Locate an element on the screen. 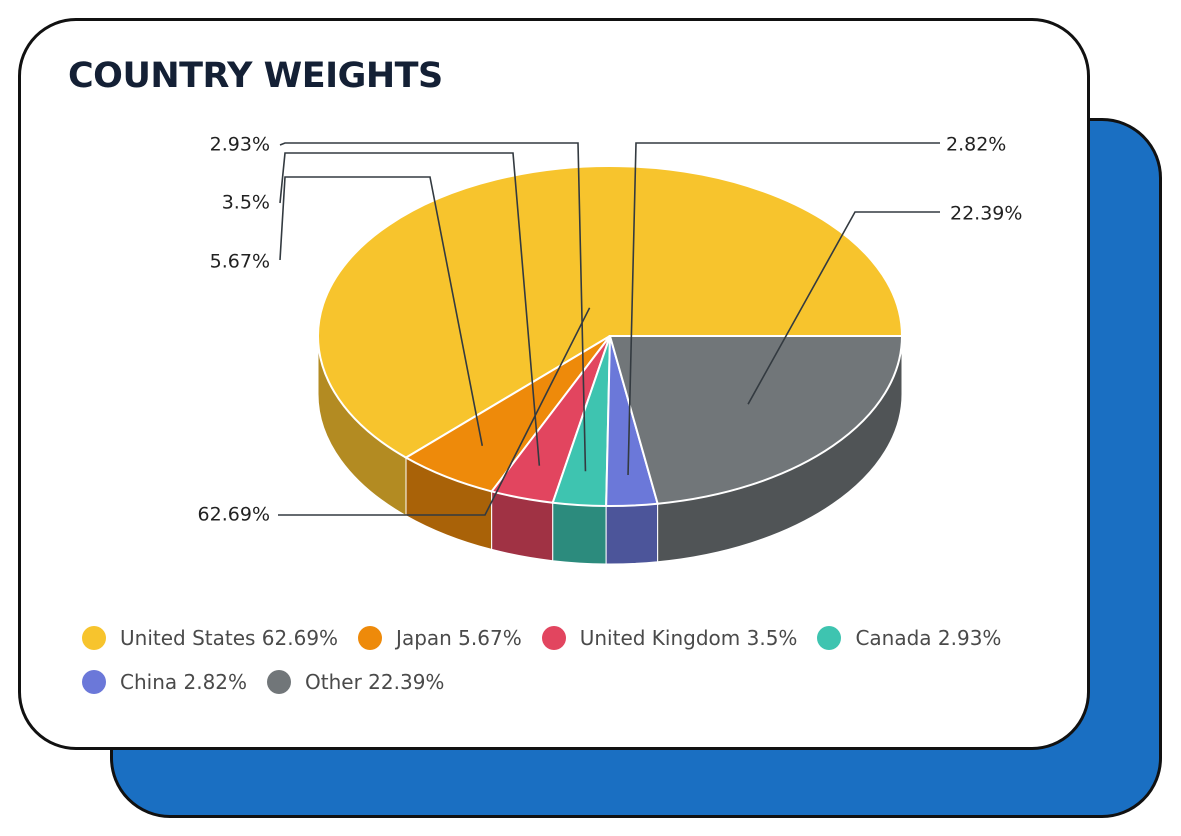 This screenshot has width=1181, height=836. data-label-canada: 2.93% is located at coordinates (240, 145).